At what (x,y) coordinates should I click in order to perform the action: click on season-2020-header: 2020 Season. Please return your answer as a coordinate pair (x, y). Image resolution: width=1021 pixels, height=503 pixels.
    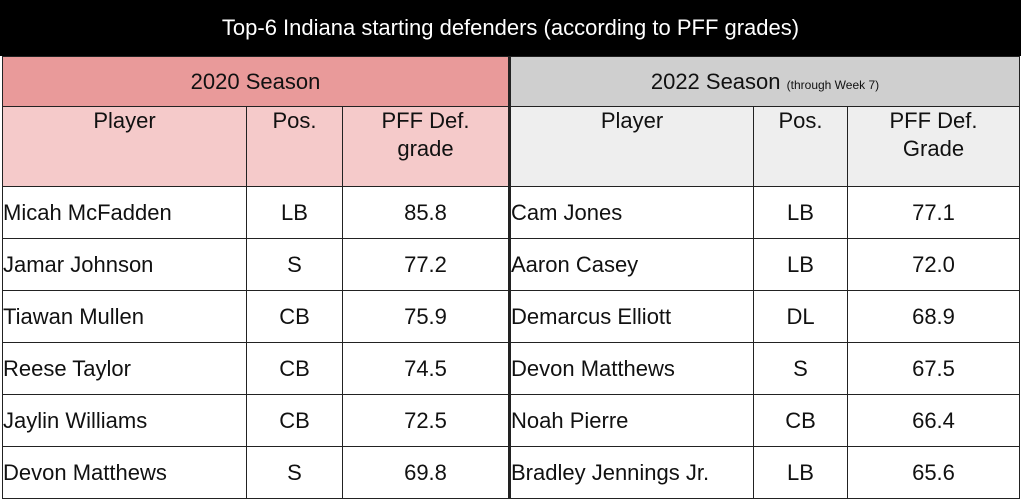
    Looking at the image, I should click on (256, 81).